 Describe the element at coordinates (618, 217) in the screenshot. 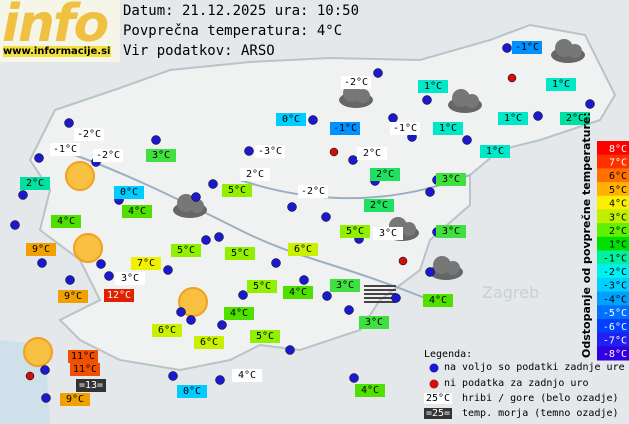

I see `scale-label: 3°C` at that location.